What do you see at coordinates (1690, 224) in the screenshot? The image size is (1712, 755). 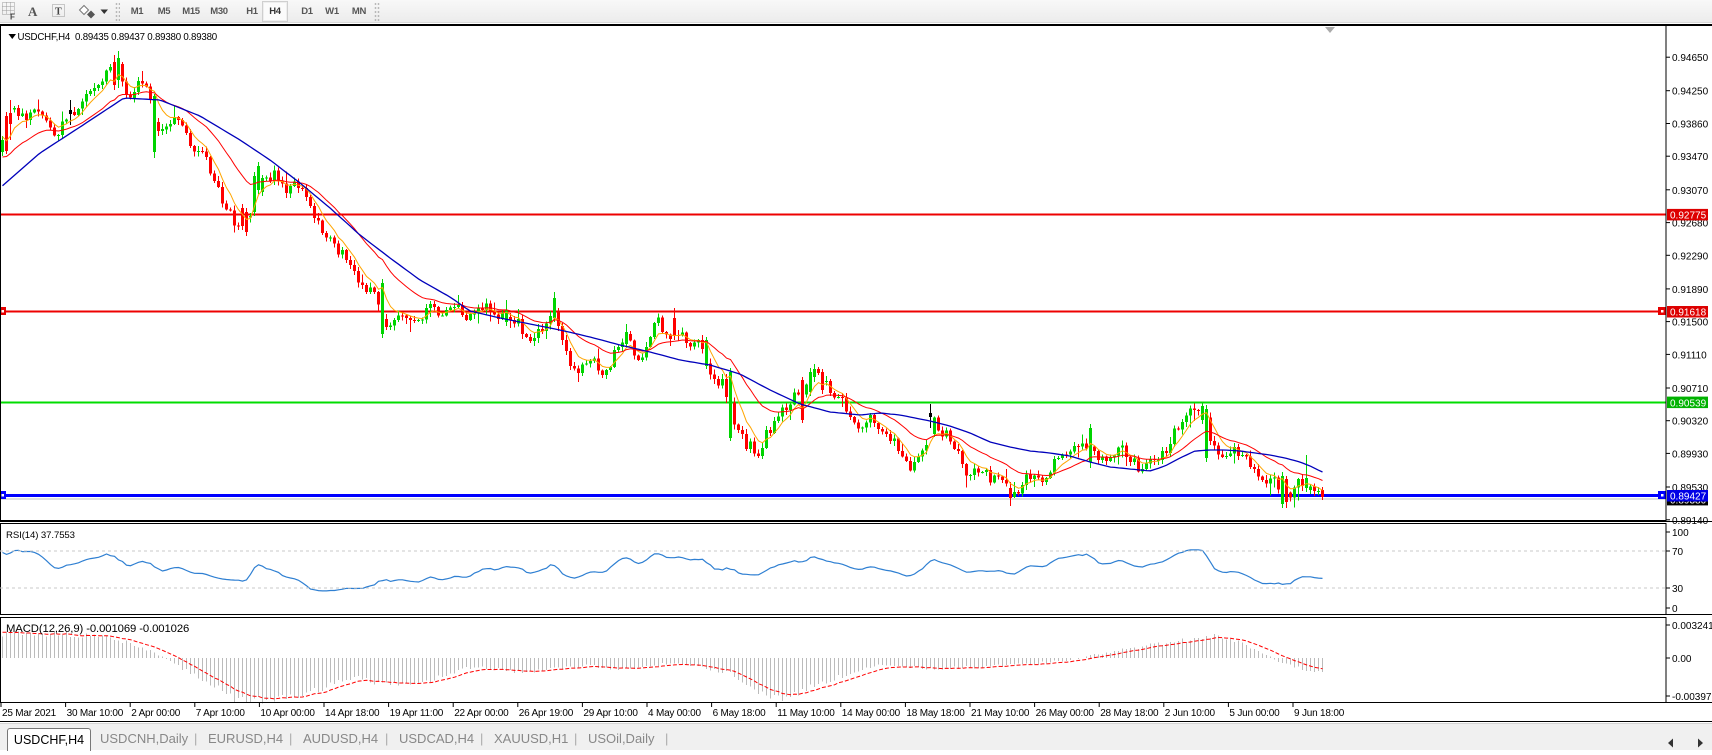 I see `svg-text: 0.92680` at bounding box center [1690, 224].